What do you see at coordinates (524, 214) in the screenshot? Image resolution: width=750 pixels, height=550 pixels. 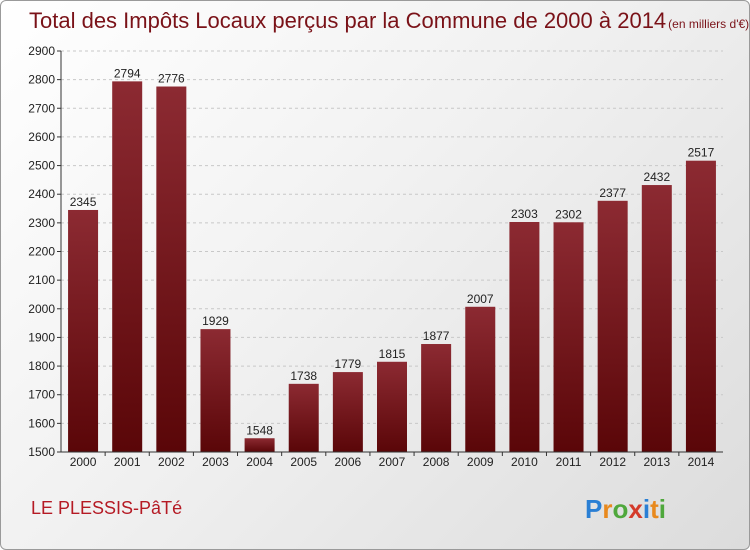 I see `value-label-2010: 2303` at bounding box center [524, 214].